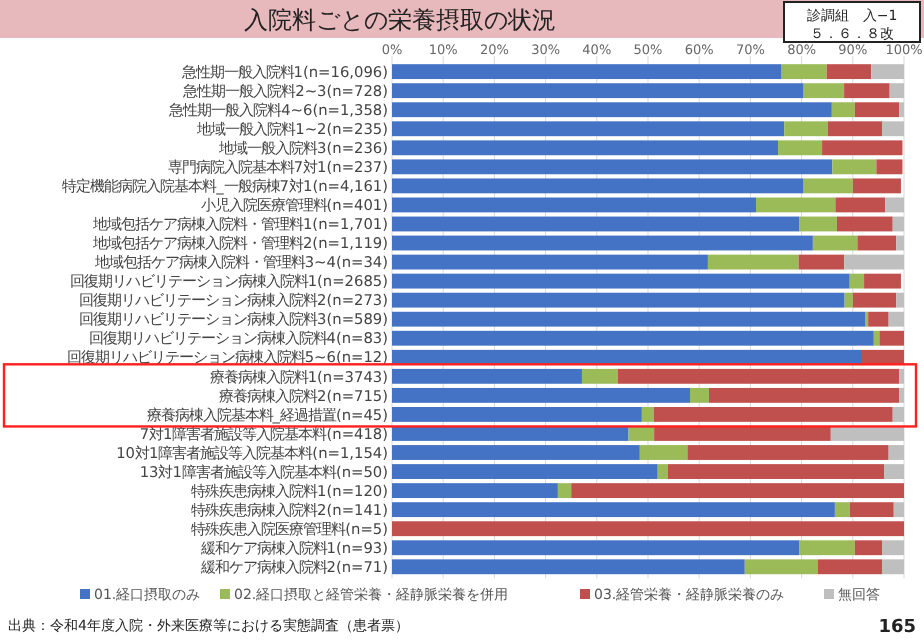 Image resolution: width=924 pixels, height=640 pixels. What do you see at coordinates (897, 628) in the screenshot?
I see `text: 165` at bounding box center [897, 628].